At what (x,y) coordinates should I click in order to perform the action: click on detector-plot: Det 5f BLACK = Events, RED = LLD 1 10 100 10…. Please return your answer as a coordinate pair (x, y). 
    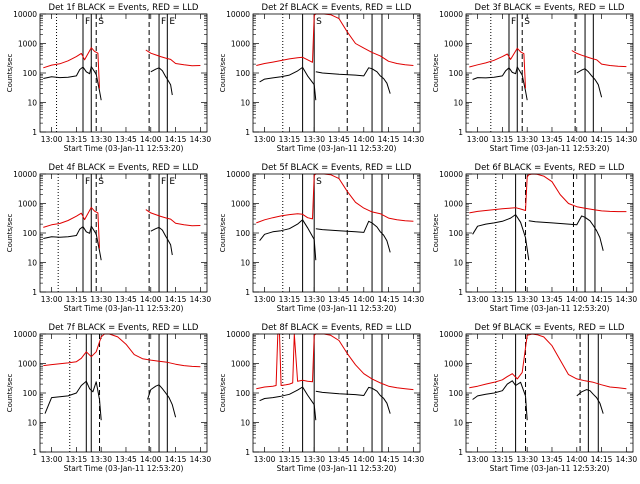
    Looking at the image, I should click on (321, 238).